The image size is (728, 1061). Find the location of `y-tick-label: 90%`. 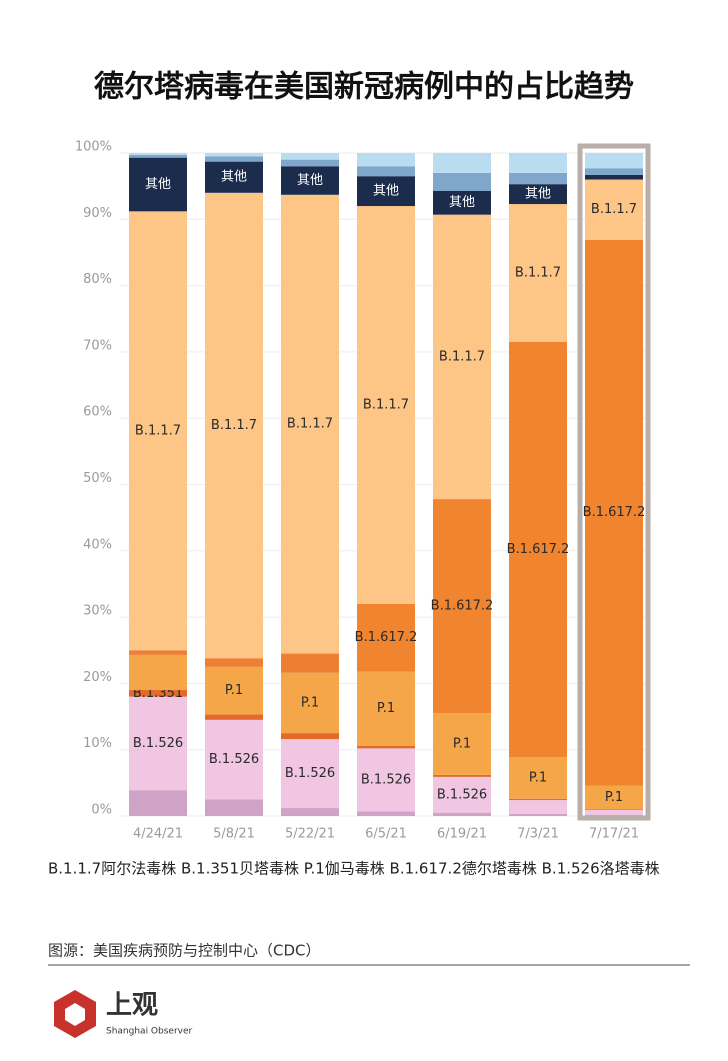

y-tick-label: 90% is located at coordinates (97, 213).